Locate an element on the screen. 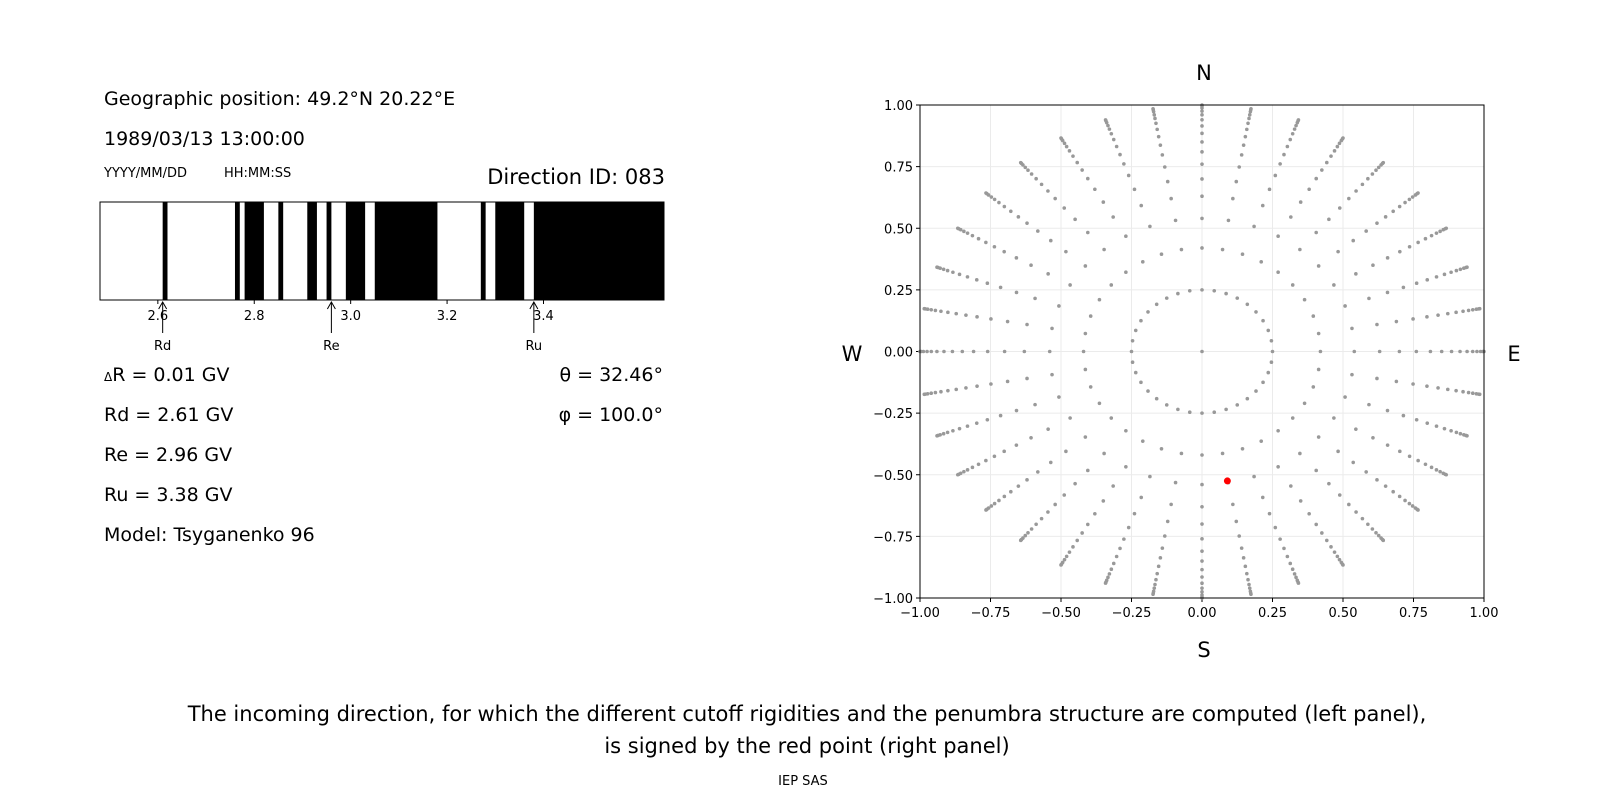 The width and height of the screenshot is (1600, 800). time-format-label: HH:MM:SS is located at coordinates (257, 173).